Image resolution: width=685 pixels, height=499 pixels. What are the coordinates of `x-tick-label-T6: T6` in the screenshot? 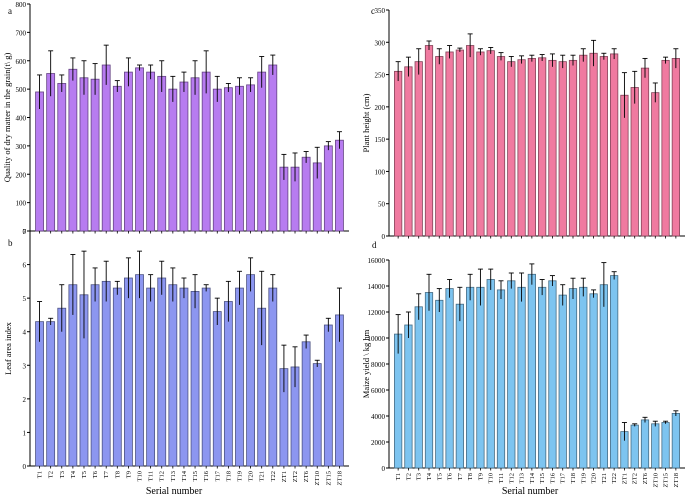 It's located at (95, 474).